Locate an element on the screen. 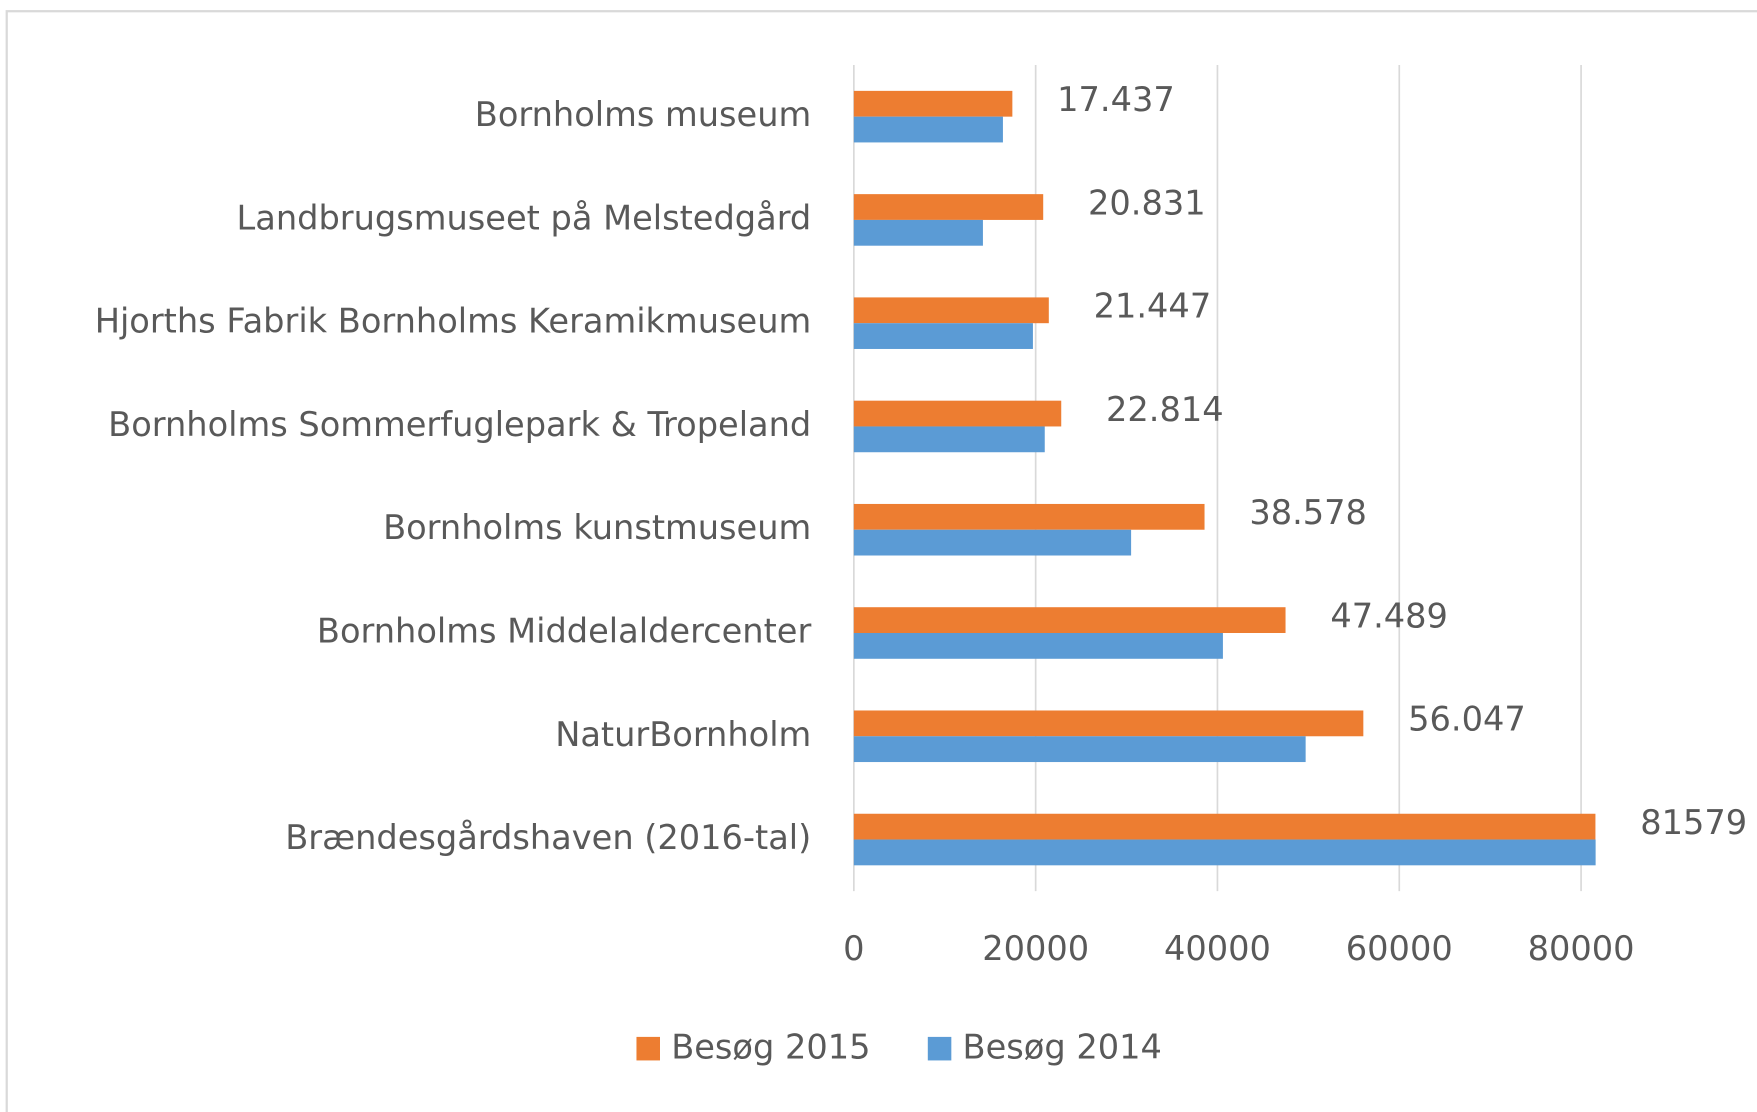  y-tick-label: Bornholms Sommerfuglepark & Tropeland is located at coordinates (459, 424).